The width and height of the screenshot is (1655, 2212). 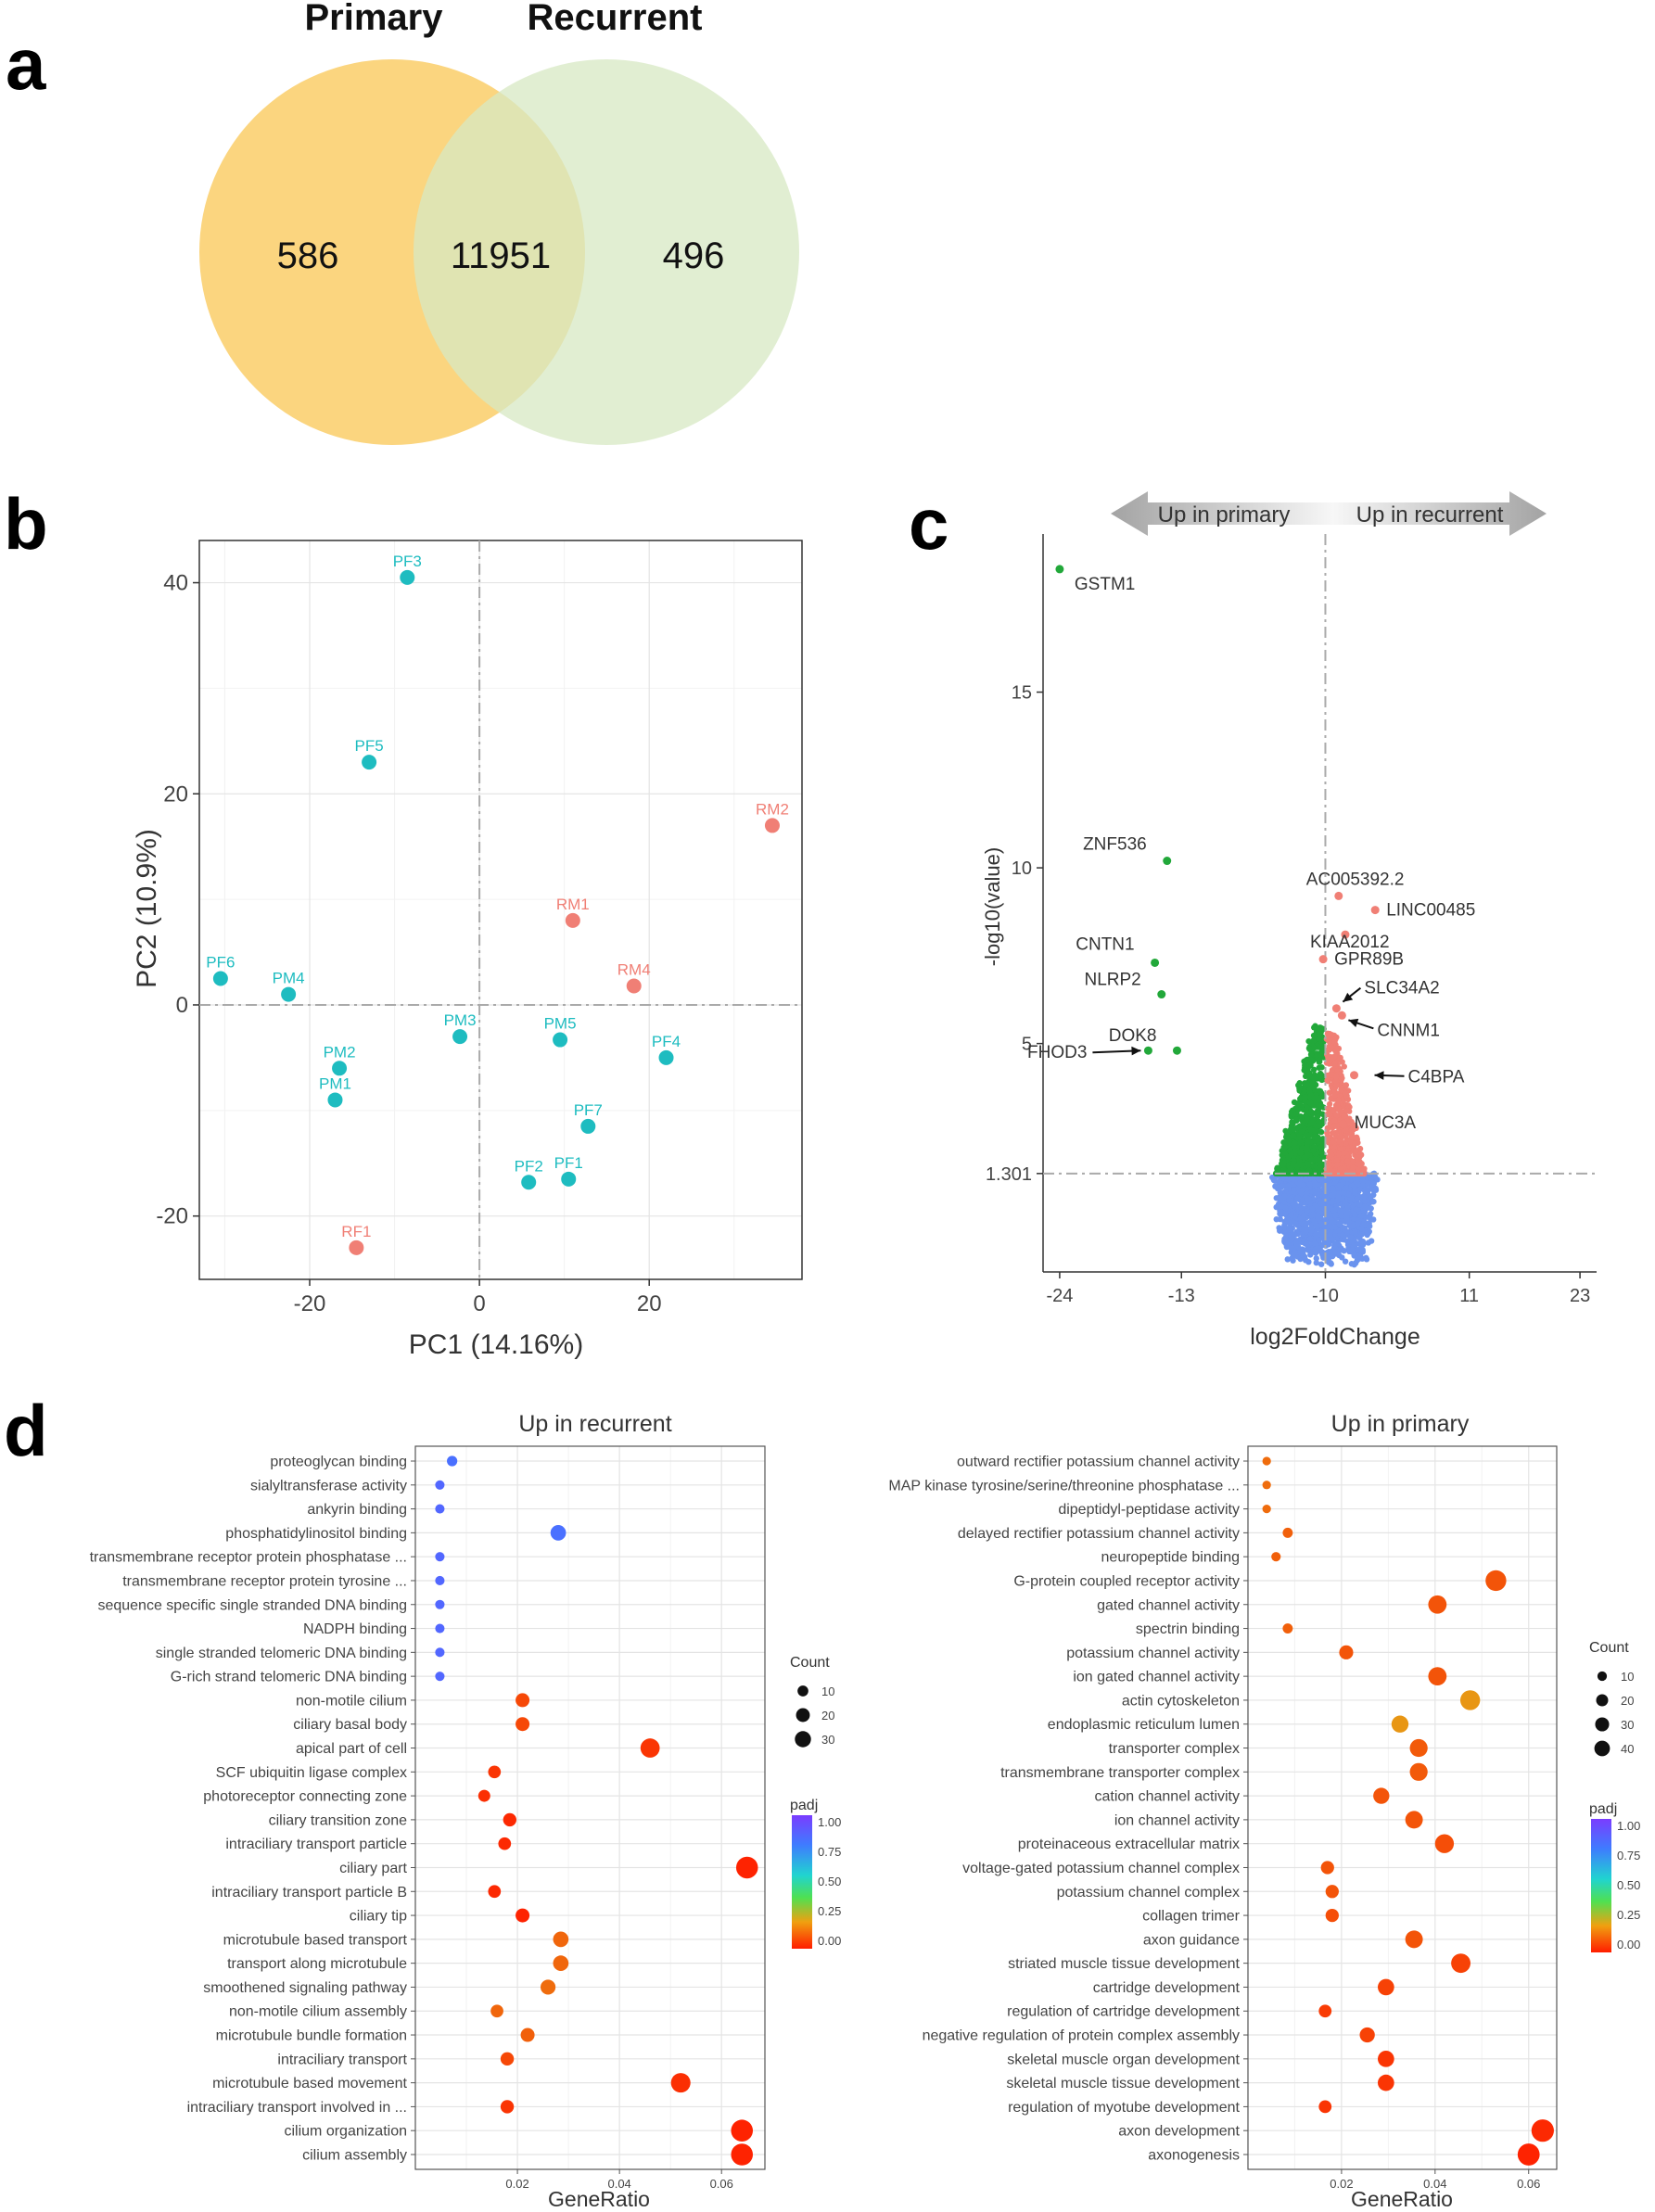 I want to click on legend-count-dot, so click(x=1603, y=1700).